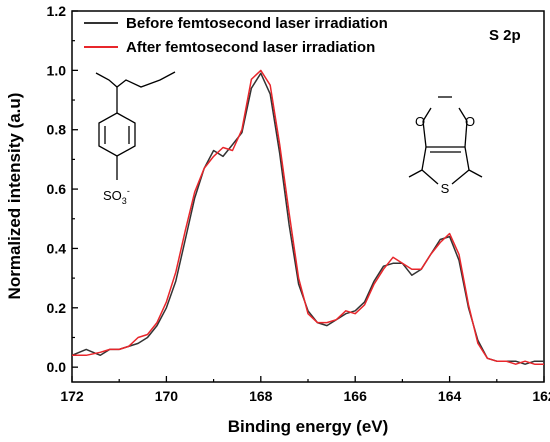  What do you see at coordinates (167, 396) in the screenshot?
I see `x-tick-label: 170` at bounding box center [167, 396].